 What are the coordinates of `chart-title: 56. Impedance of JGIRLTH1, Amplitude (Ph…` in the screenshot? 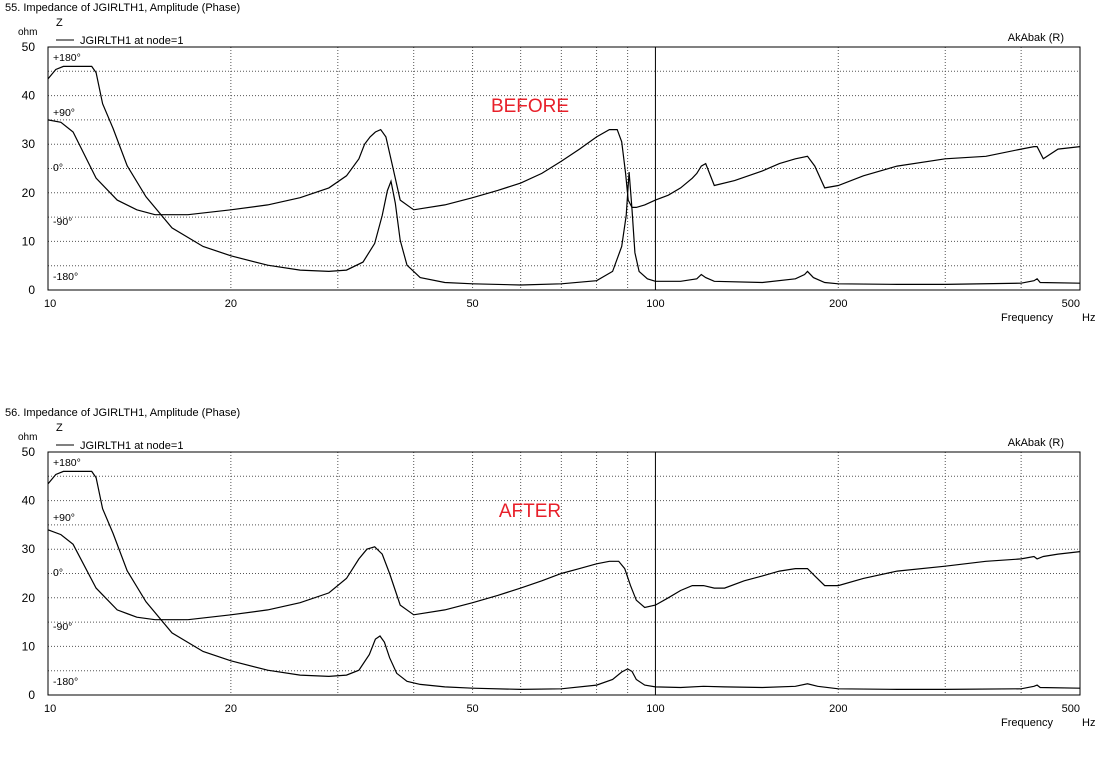 It's located at (122, 413).